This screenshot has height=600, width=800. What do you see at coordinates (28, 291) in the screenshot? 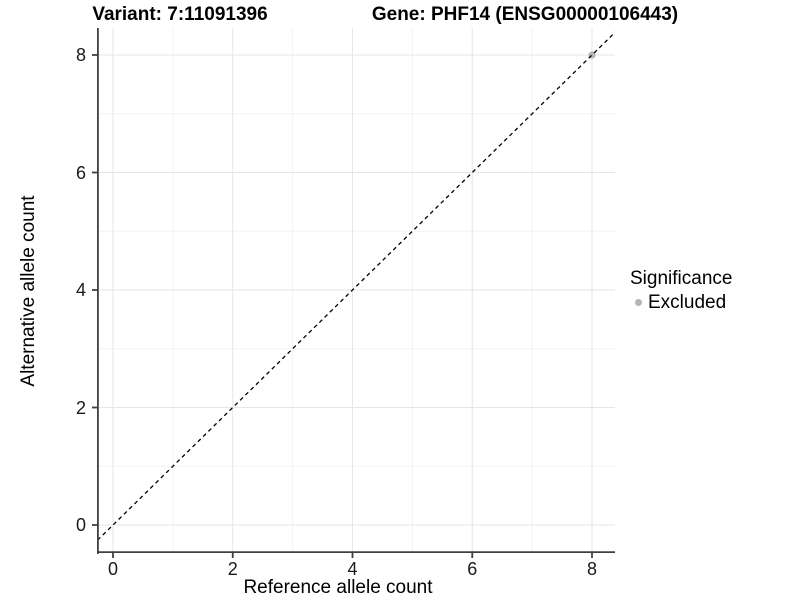
I see `y-axis-title: Alternative allele count` at bounding box center [28, 291].